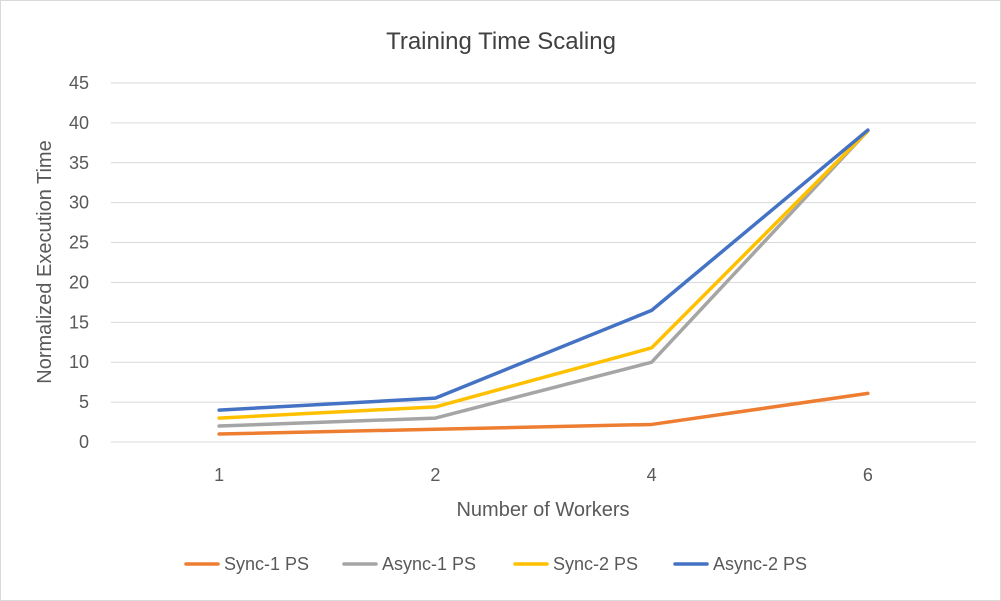 This screenshot has height=601, width=1001. What do you see at coordinates (595, 564) in the screenshot?
I see `legend-label: Sync-2 PS` at bounding box center [595, 564].